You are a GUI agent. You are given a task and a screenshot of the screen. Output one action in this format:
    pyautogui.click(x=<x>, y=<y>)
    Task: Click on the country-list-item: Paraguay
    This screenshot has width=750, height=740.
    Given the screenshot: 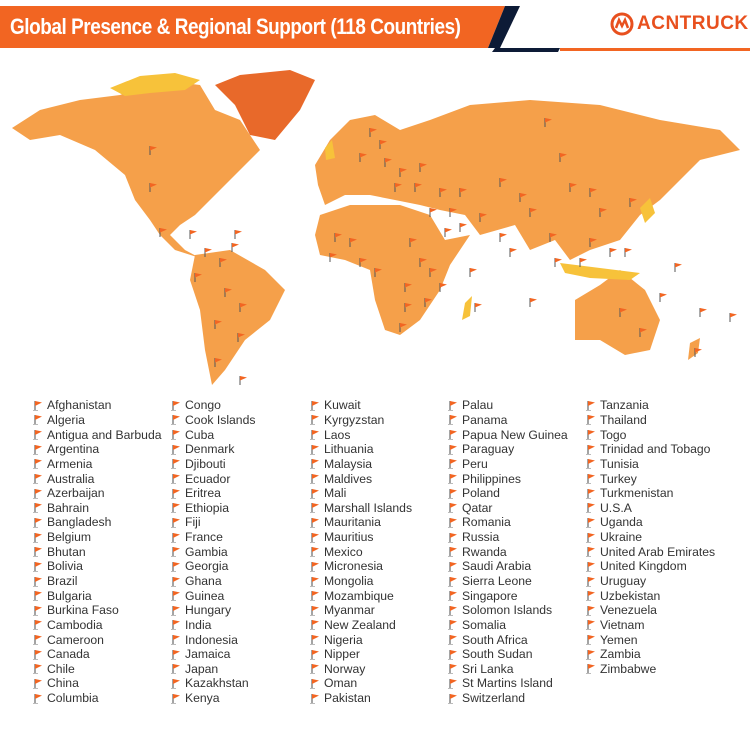 What is the action you would take?
    pyautogui.click(x=508, y=449)
    